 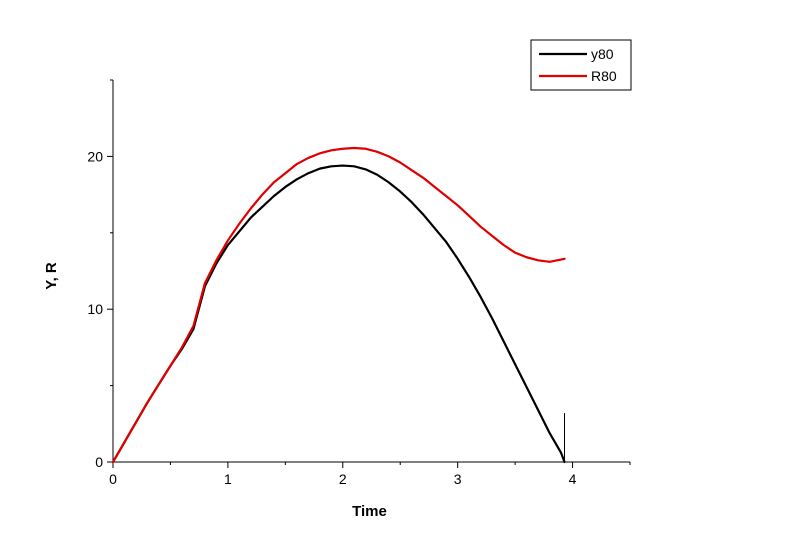 What do you see at coordinates (228, 479) in the screenshot?
I see `x-tick-label: 1` at bounding box center [228, 479].